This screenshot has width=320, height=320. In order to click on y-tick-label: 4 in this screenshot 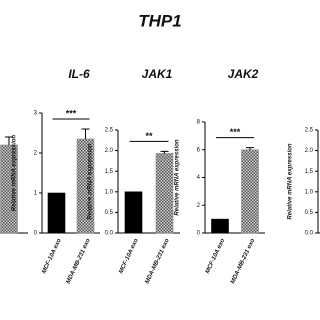, I will do `click(199, 178)`.